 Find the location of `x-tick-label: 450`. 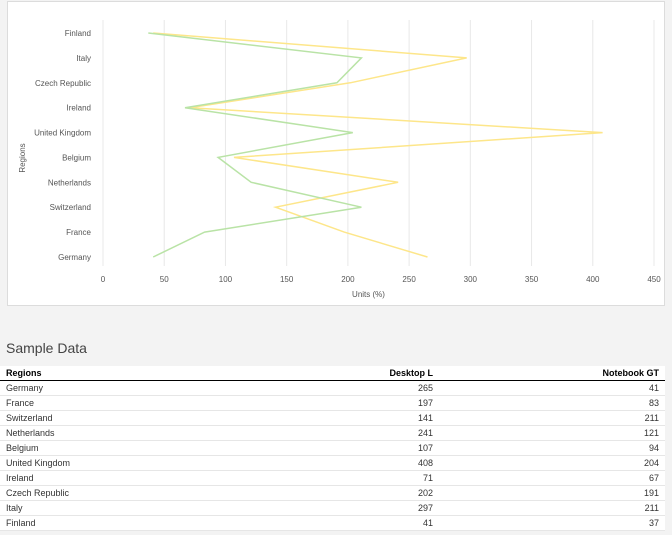

x-tick-label: 450 is located at coordinates (654, 279).